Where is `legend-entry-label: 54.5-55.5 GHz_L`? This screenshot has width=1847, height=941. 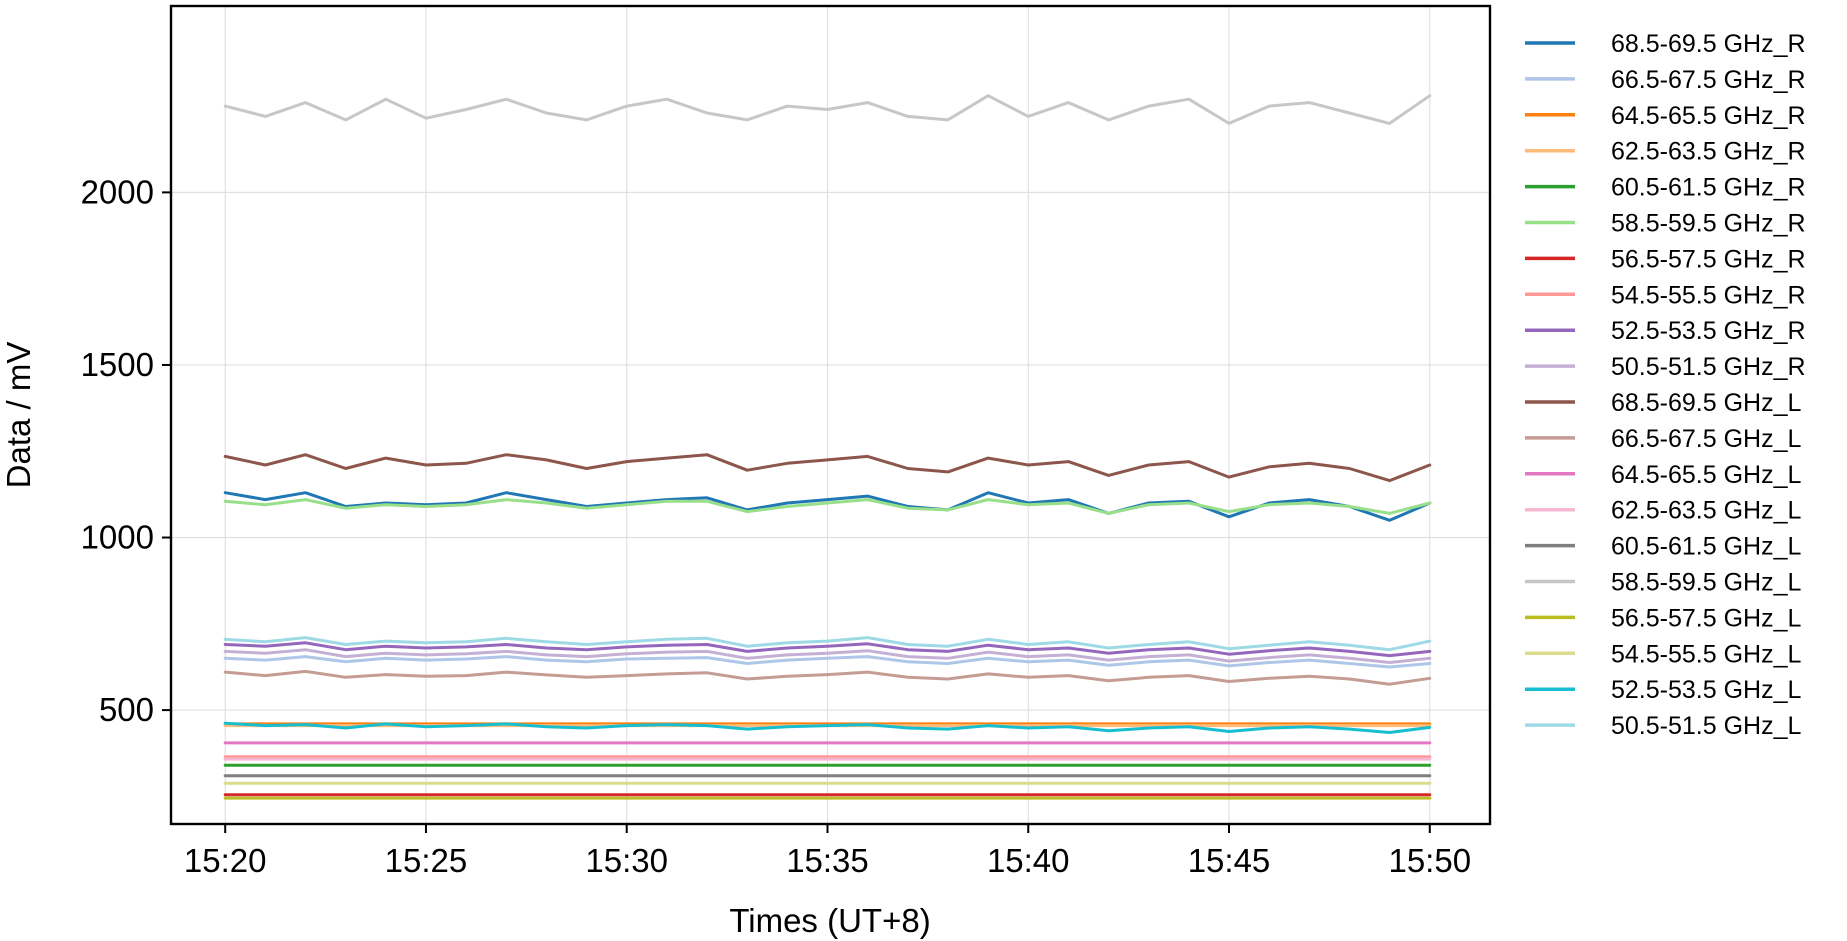 legend-entry-label: 54.5-55.5 GHz_L is located at coordinates (1706, 654).